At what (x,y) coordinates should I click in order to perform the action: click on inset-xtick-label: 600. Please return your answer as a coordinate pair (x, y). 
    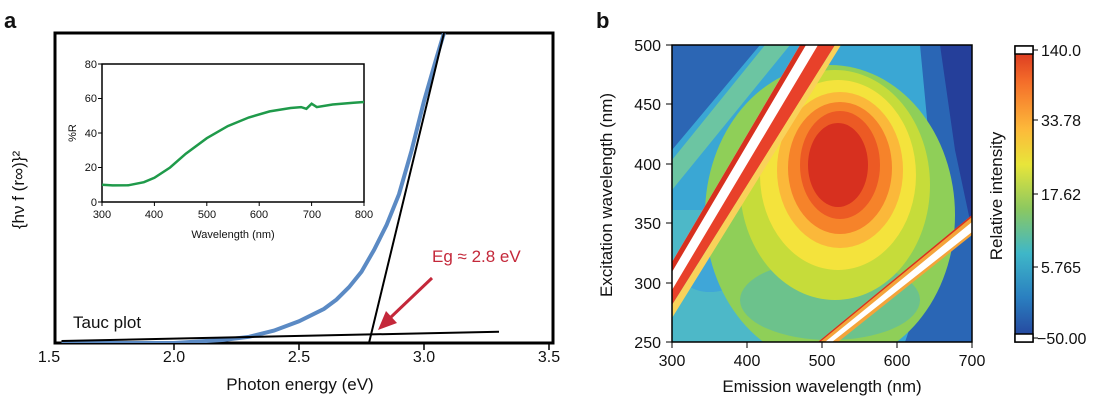
    Looking at the image, I should click on (259, 215).